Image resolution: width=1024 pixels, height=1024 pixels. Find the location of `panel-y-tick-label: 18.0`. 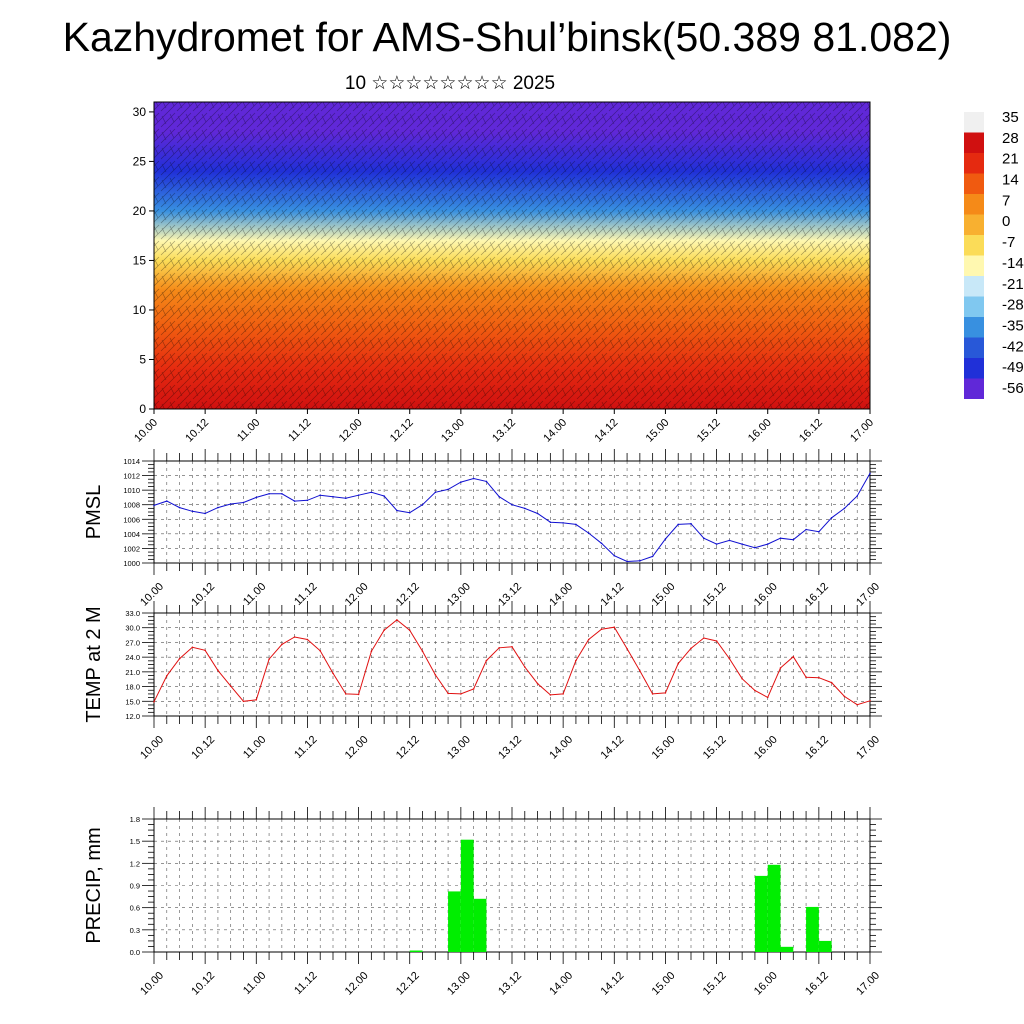

panel-y-tick-label: 18.0 is located at coordinates (132, 687).